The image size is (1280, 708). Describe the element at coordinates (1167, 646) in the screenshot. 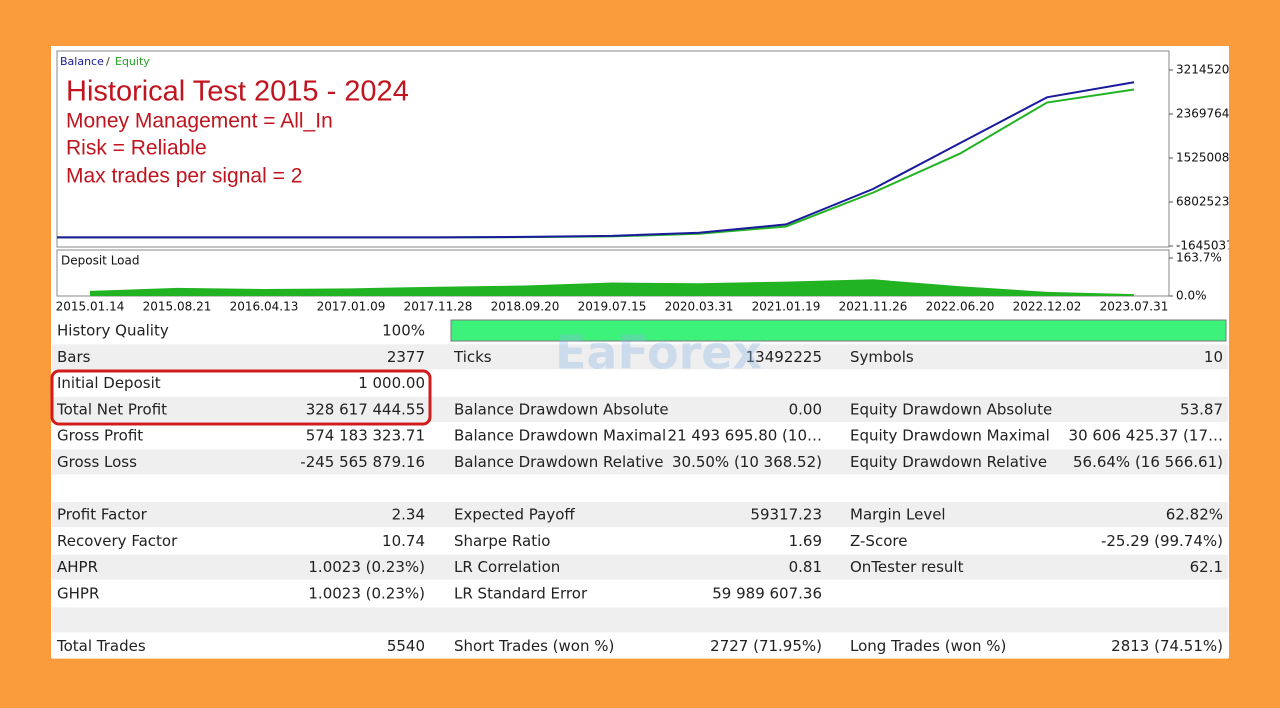

I see `cell-value: 2813 (74.51%)` at that location.